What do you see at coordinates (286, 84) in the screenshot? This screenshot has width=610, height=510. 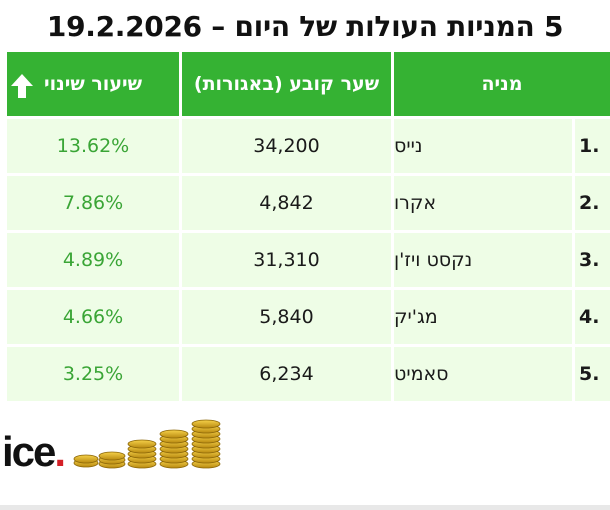 I see `header-price: שער קובע (באגורות)` at bounding box center [286, 84].